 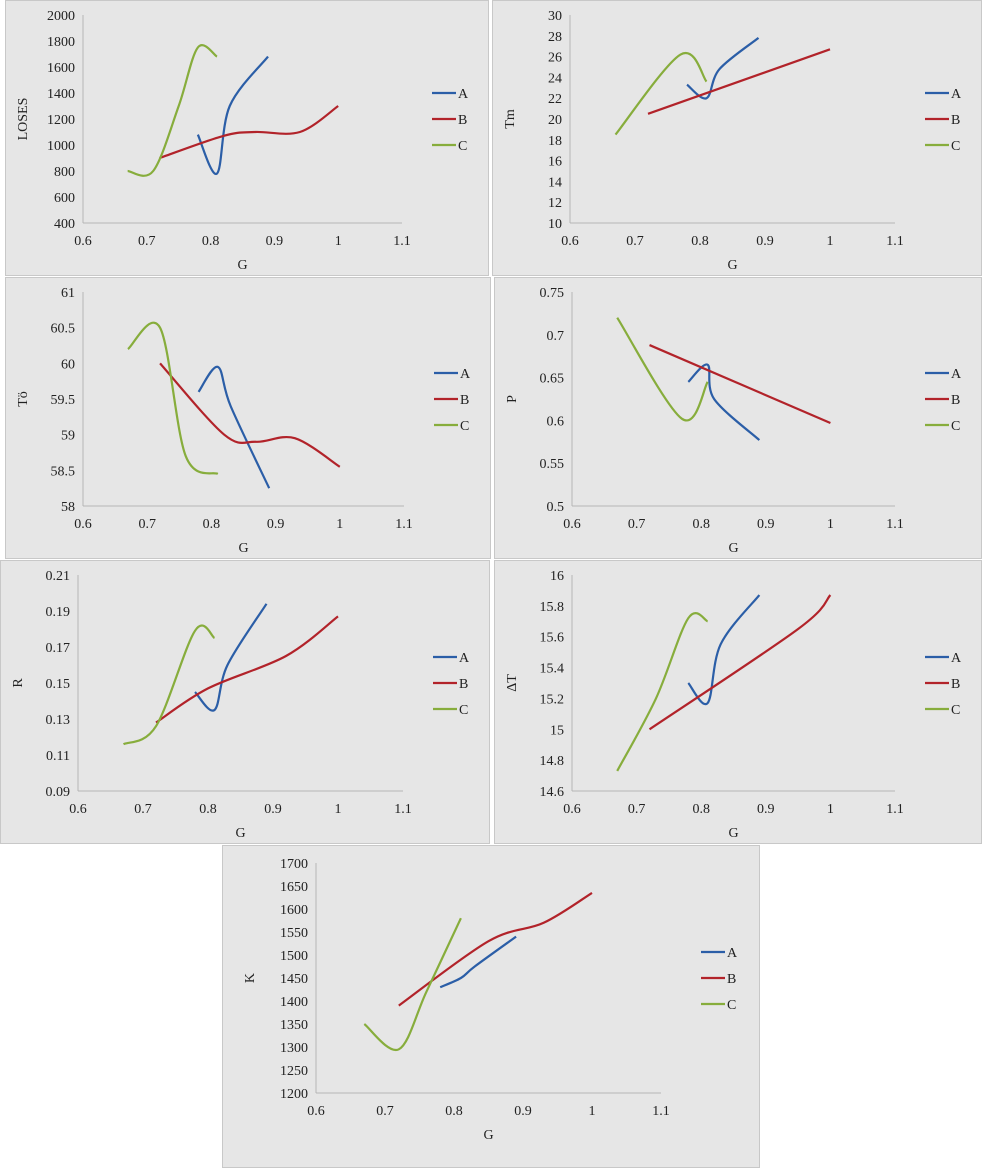 What do you see at coordinates (23, 119) in the screenshot?
I see `y-axis-title: LOSES` at bounding box center [23, 119].